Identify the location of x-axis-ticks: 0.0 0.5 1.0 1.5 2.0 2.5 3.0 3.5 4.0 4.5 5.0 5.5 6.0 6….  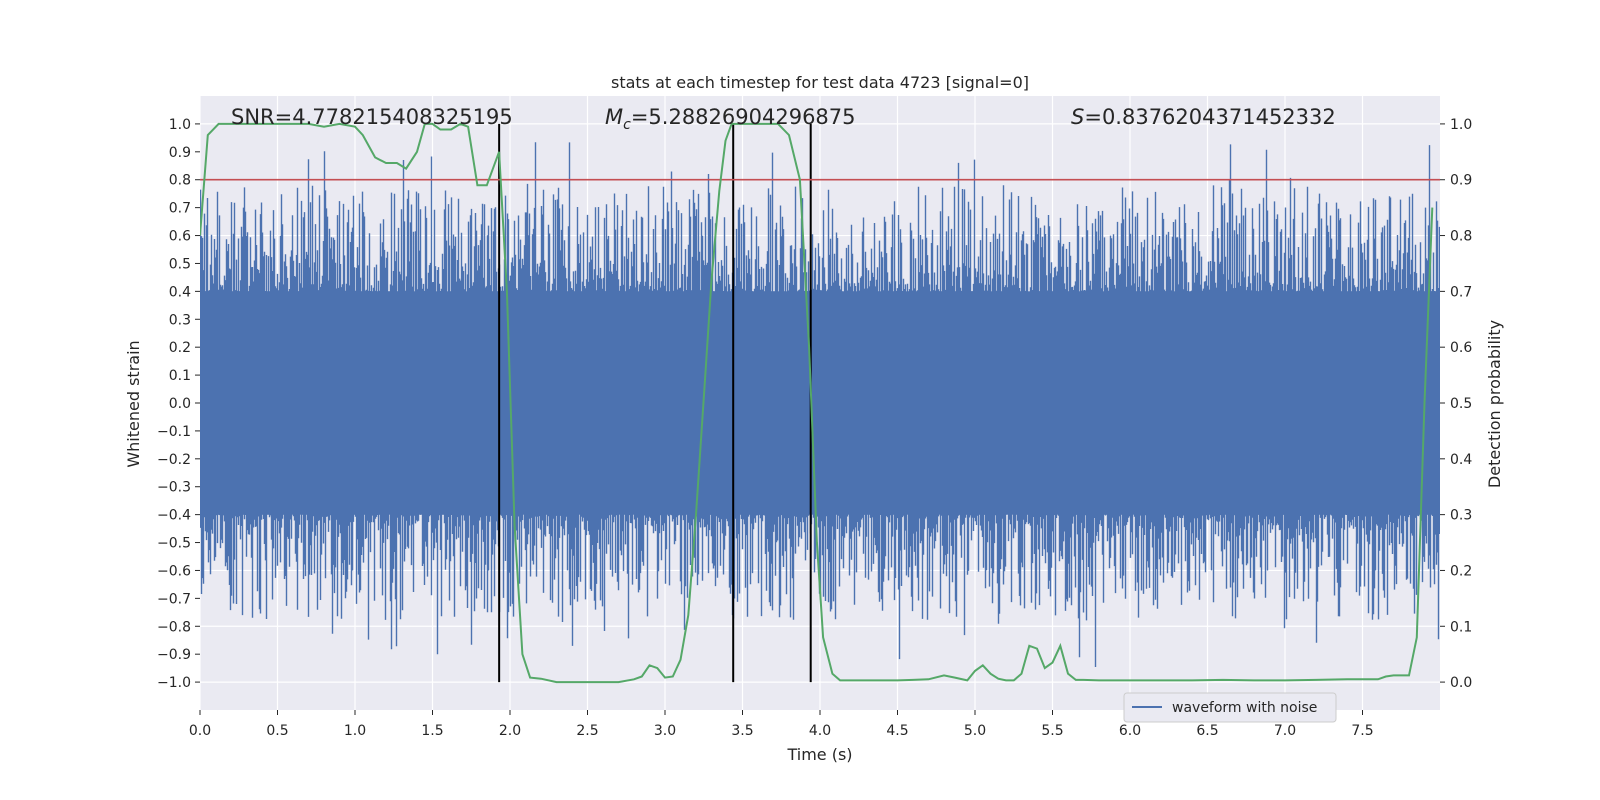
(781, 724).